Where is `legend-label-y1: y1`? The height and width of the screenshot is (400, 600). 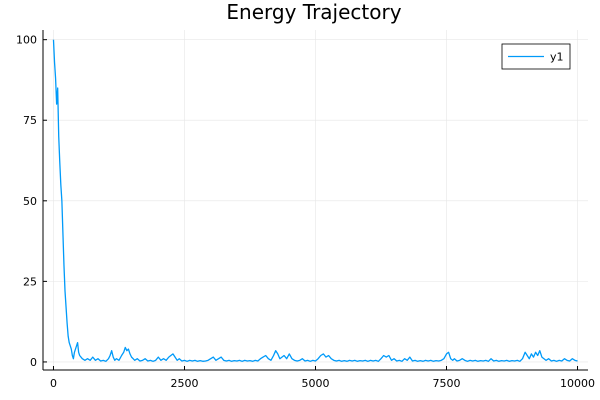
legend-label-y1: y1 is located at coordinates (557, 57).